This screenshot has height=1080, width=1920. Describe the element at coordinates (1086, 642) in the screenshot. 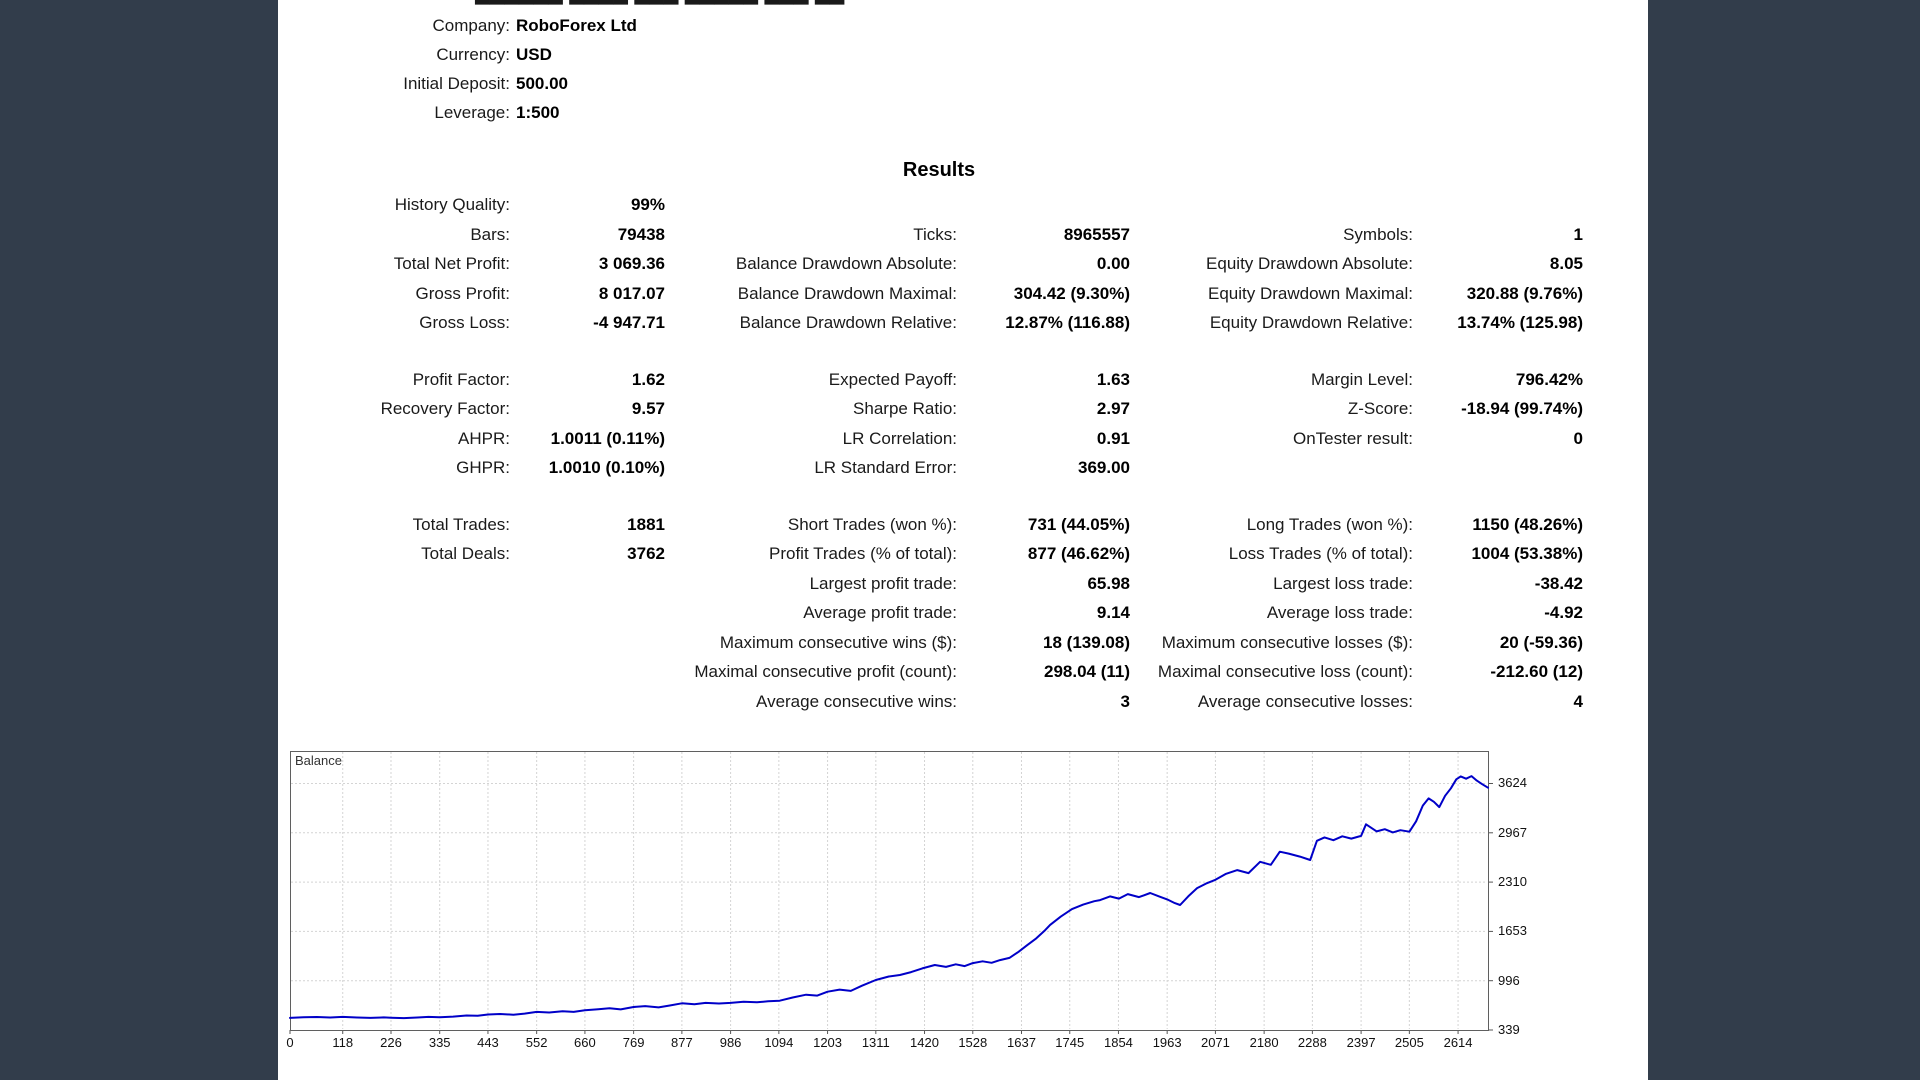

I see `stat-value: 18 (139.08)` at that location.